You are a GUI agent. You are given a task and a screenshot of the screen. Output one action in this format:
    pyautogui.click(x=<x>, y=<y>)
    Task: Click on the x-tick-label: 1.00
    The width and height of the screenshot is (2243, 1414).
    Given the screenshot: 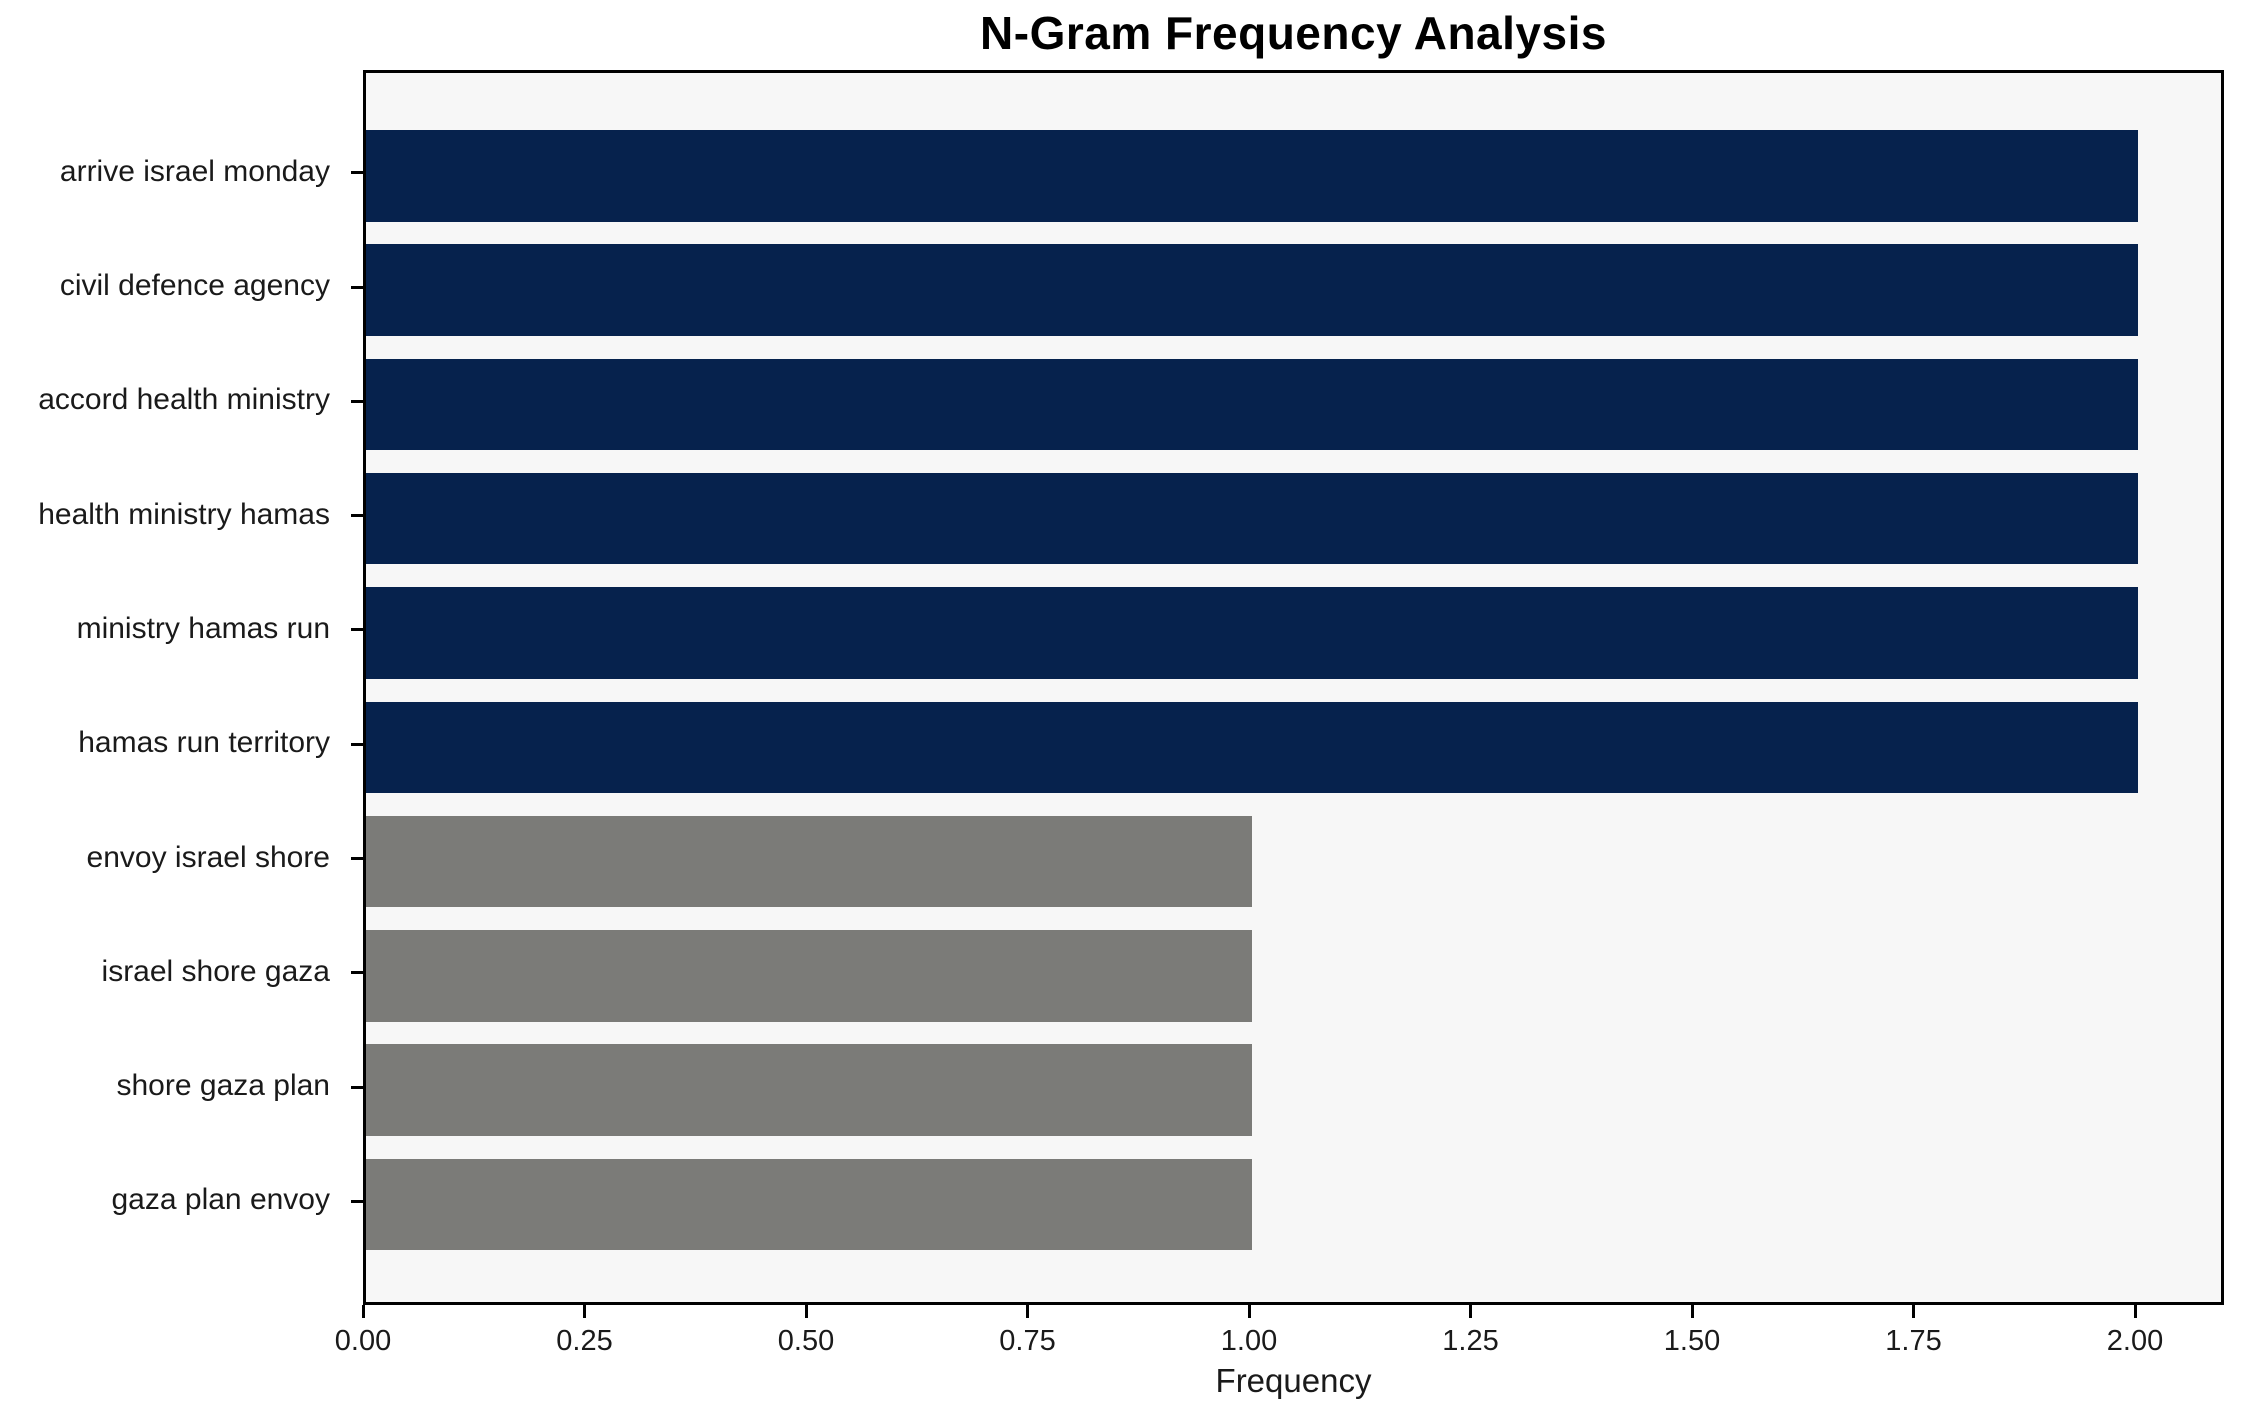 What is the action you would take?
    pyautogui.click(x=1249, y=1341)
    